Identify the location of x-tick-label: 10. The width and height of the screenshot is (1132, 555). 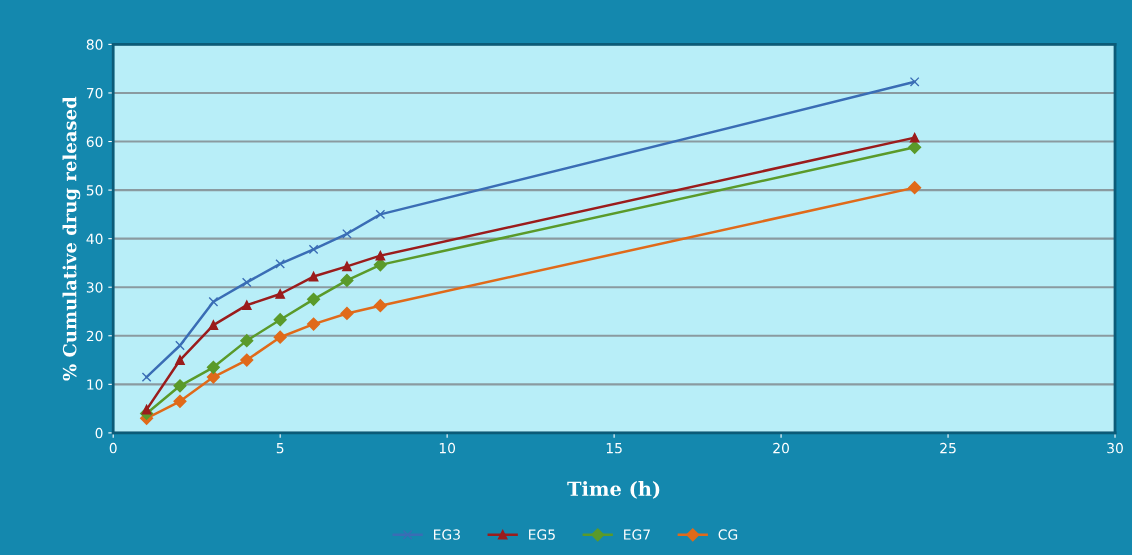
(447, 448).